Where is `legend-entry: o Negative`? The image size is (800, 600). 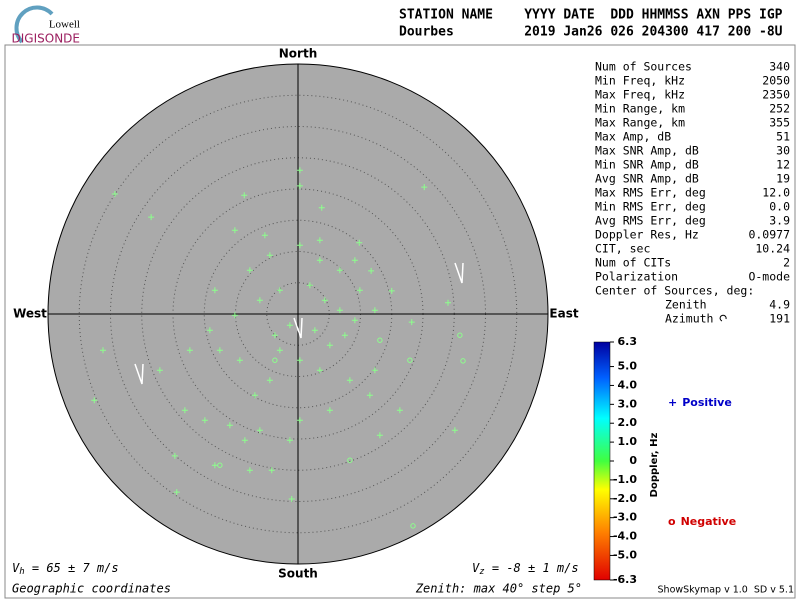
legend-entry: o Negative is located at coordinates (702, 521).